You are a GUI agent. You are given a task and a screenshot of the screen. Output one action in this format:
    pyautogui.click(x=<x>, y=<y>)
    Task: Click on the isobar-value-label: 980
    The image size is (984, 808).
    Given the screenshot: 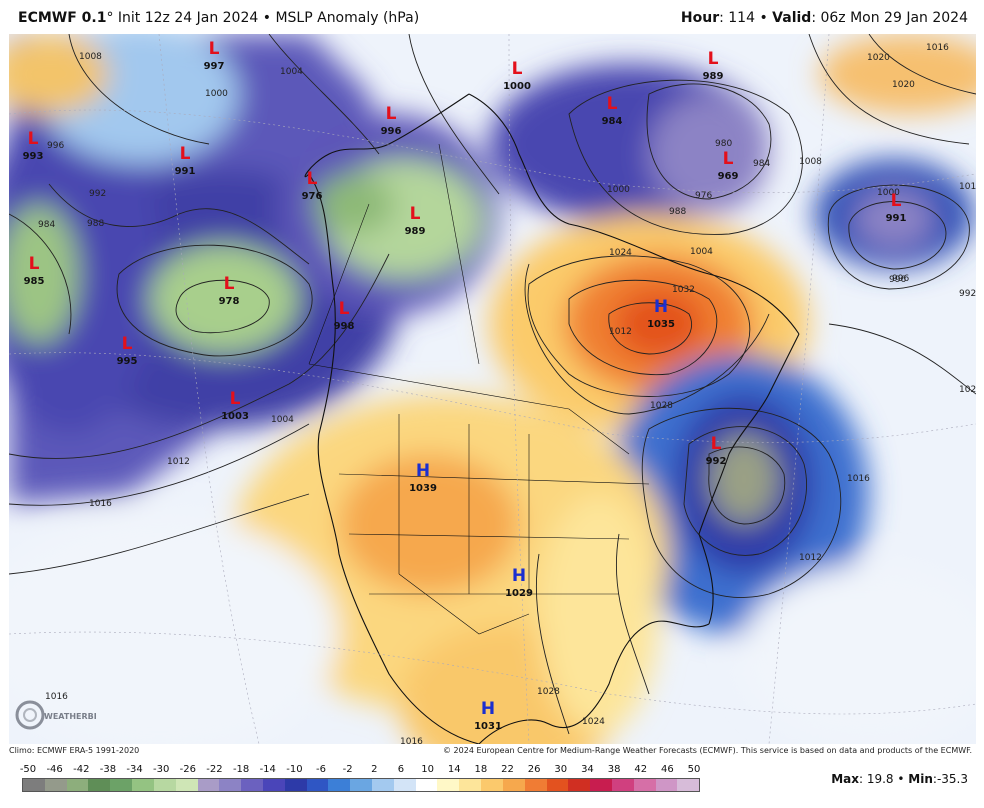 What is the action you would take?
    pyautogui.click(x=723, y=144)
    